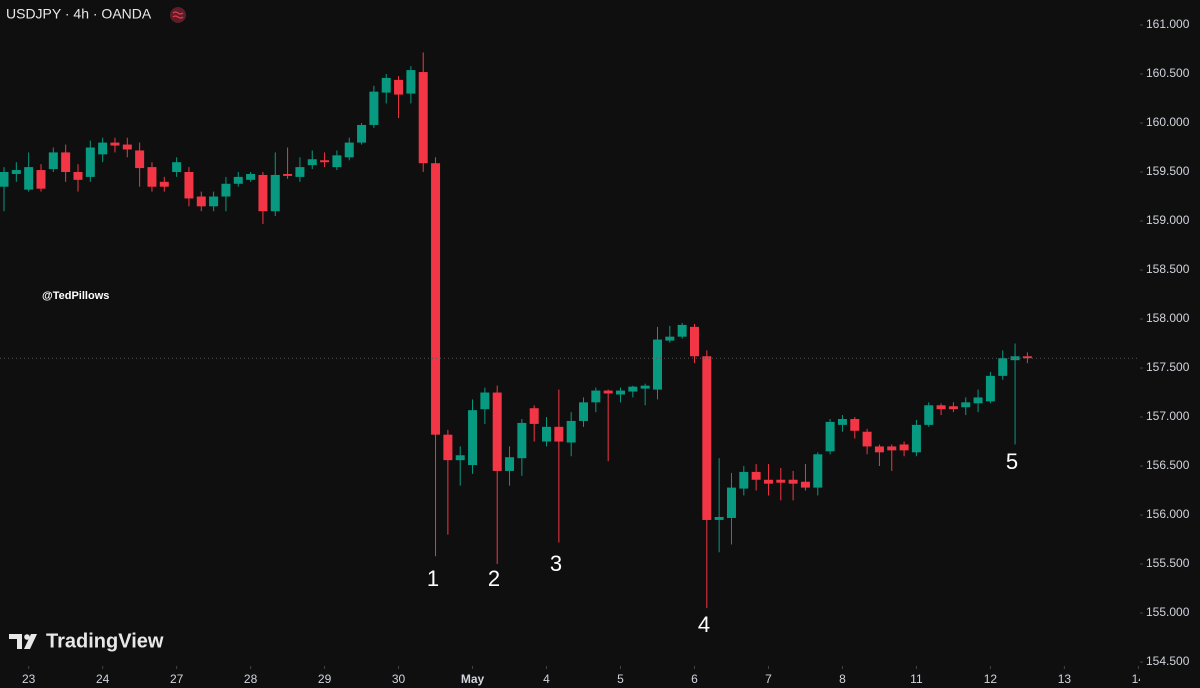  What do you see at coordinates (704, 624) in the screenshot?
I see `wave-label: 4` at bounding box center [704, 624].